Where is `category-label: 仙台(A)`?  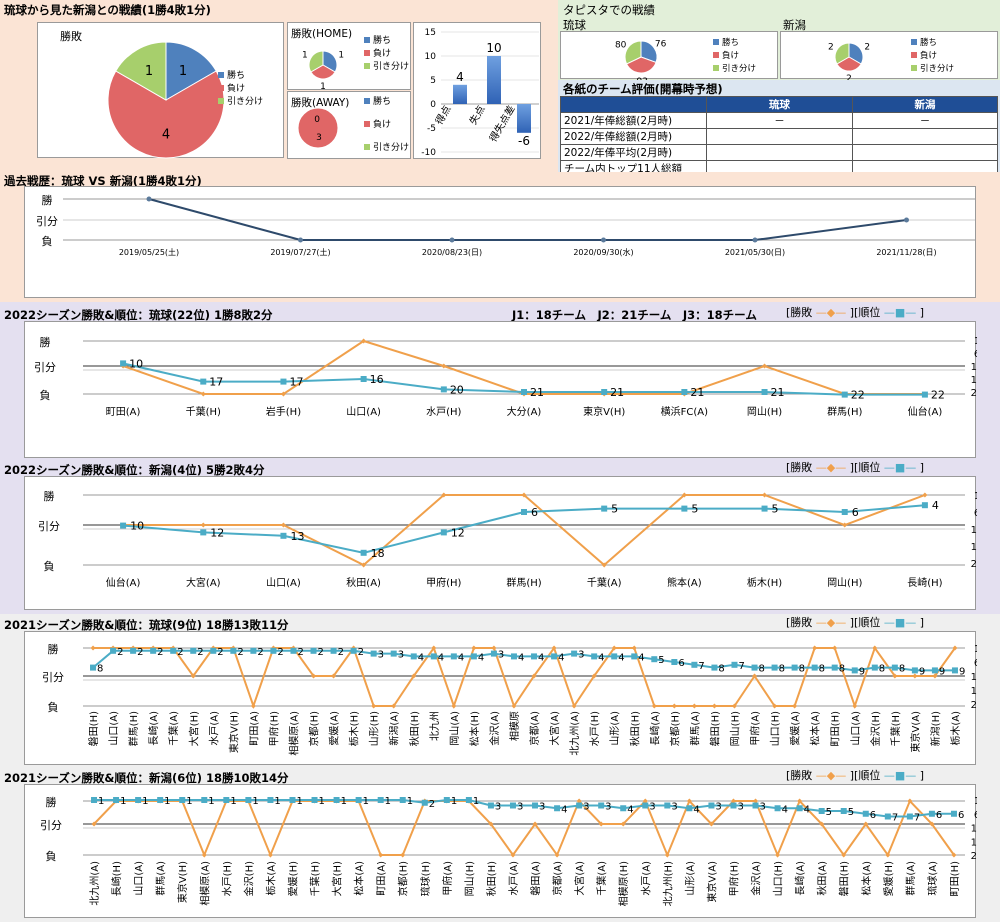
category-label: 仙台(A) is located at coordinates (925, 411).